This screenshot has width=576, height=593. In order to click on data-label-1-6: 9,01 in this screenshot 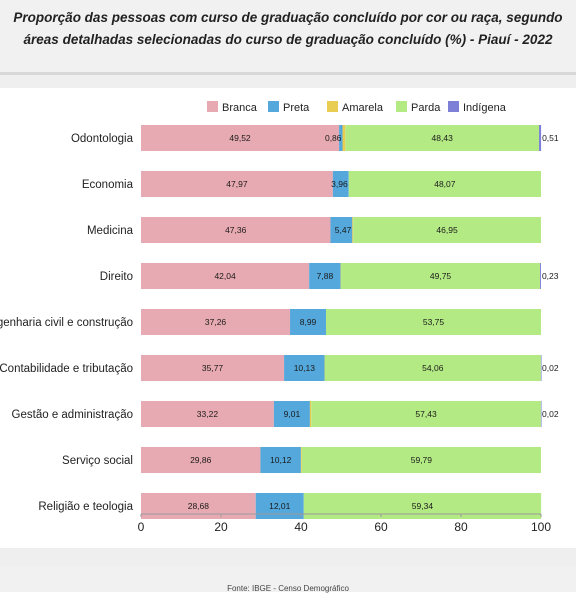, I will do `click(292, 414)`.